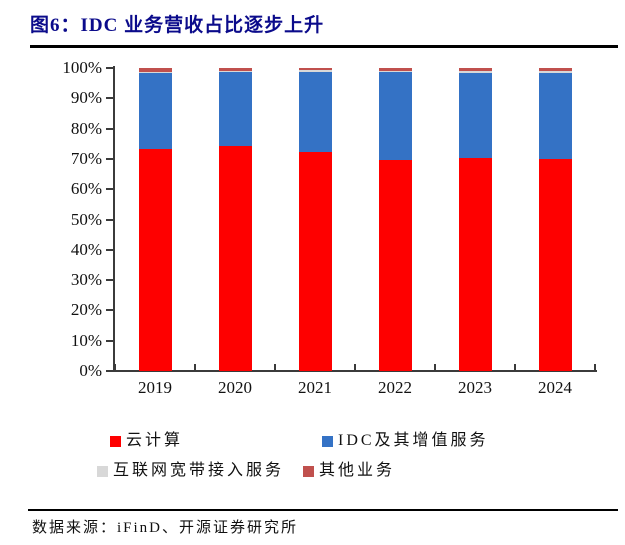 The image size is (625, 545). What do you see at coordinates (475, 387) in the screenshot?
I see `category-label: 2023` at bounding box center [475, 387].